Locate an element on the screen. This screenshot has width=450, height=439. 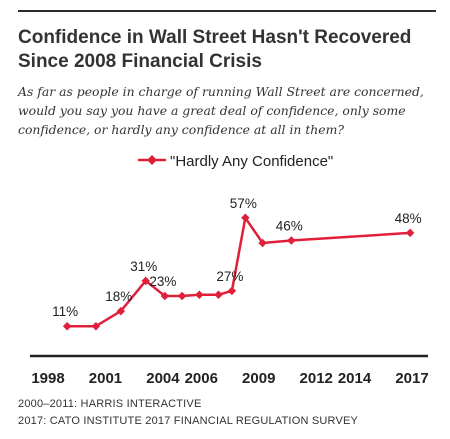
data-label: 27% is located at coordinates (229, 276).